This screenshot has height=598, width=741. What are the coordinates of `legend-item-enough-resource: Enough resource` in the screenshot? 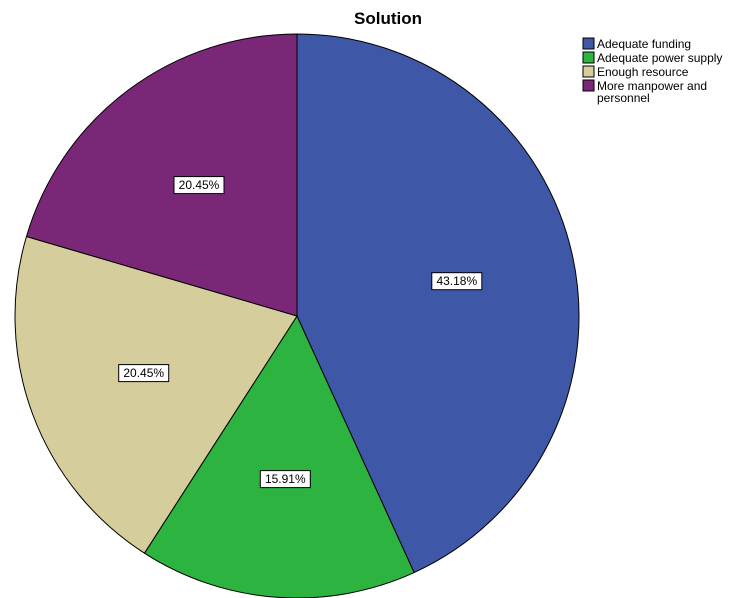 It's located at (635, 72).